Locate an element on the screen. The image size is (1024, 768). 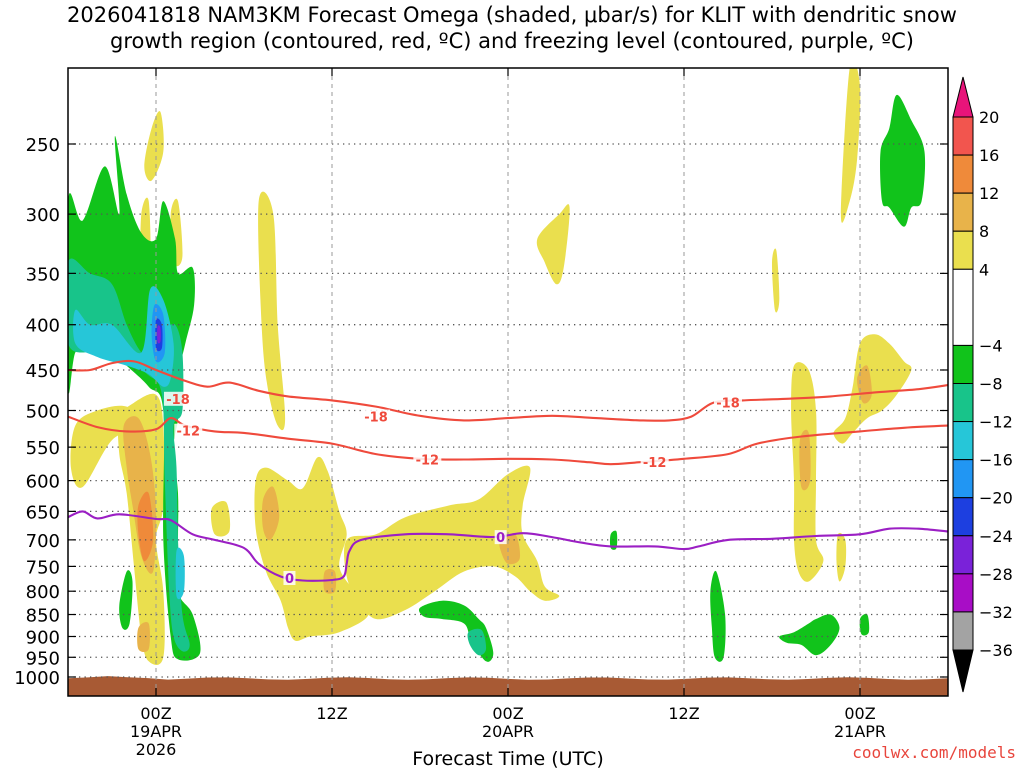
colorbar: 20 16 12 8 4 −4 −8 −12 −16 −20 −24 −28 −32 −36 is located at coordinates (982, 384).